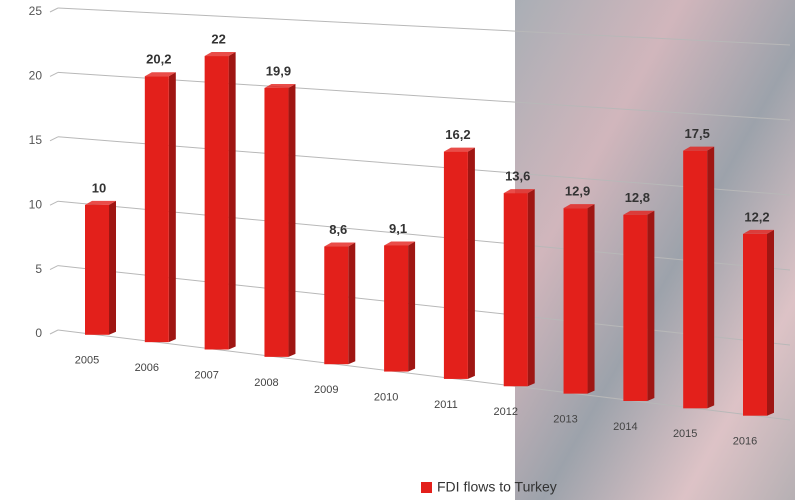 The height and width of the screenshot is (500, 795). I want to click on value-label: 10, so click(99, 187).